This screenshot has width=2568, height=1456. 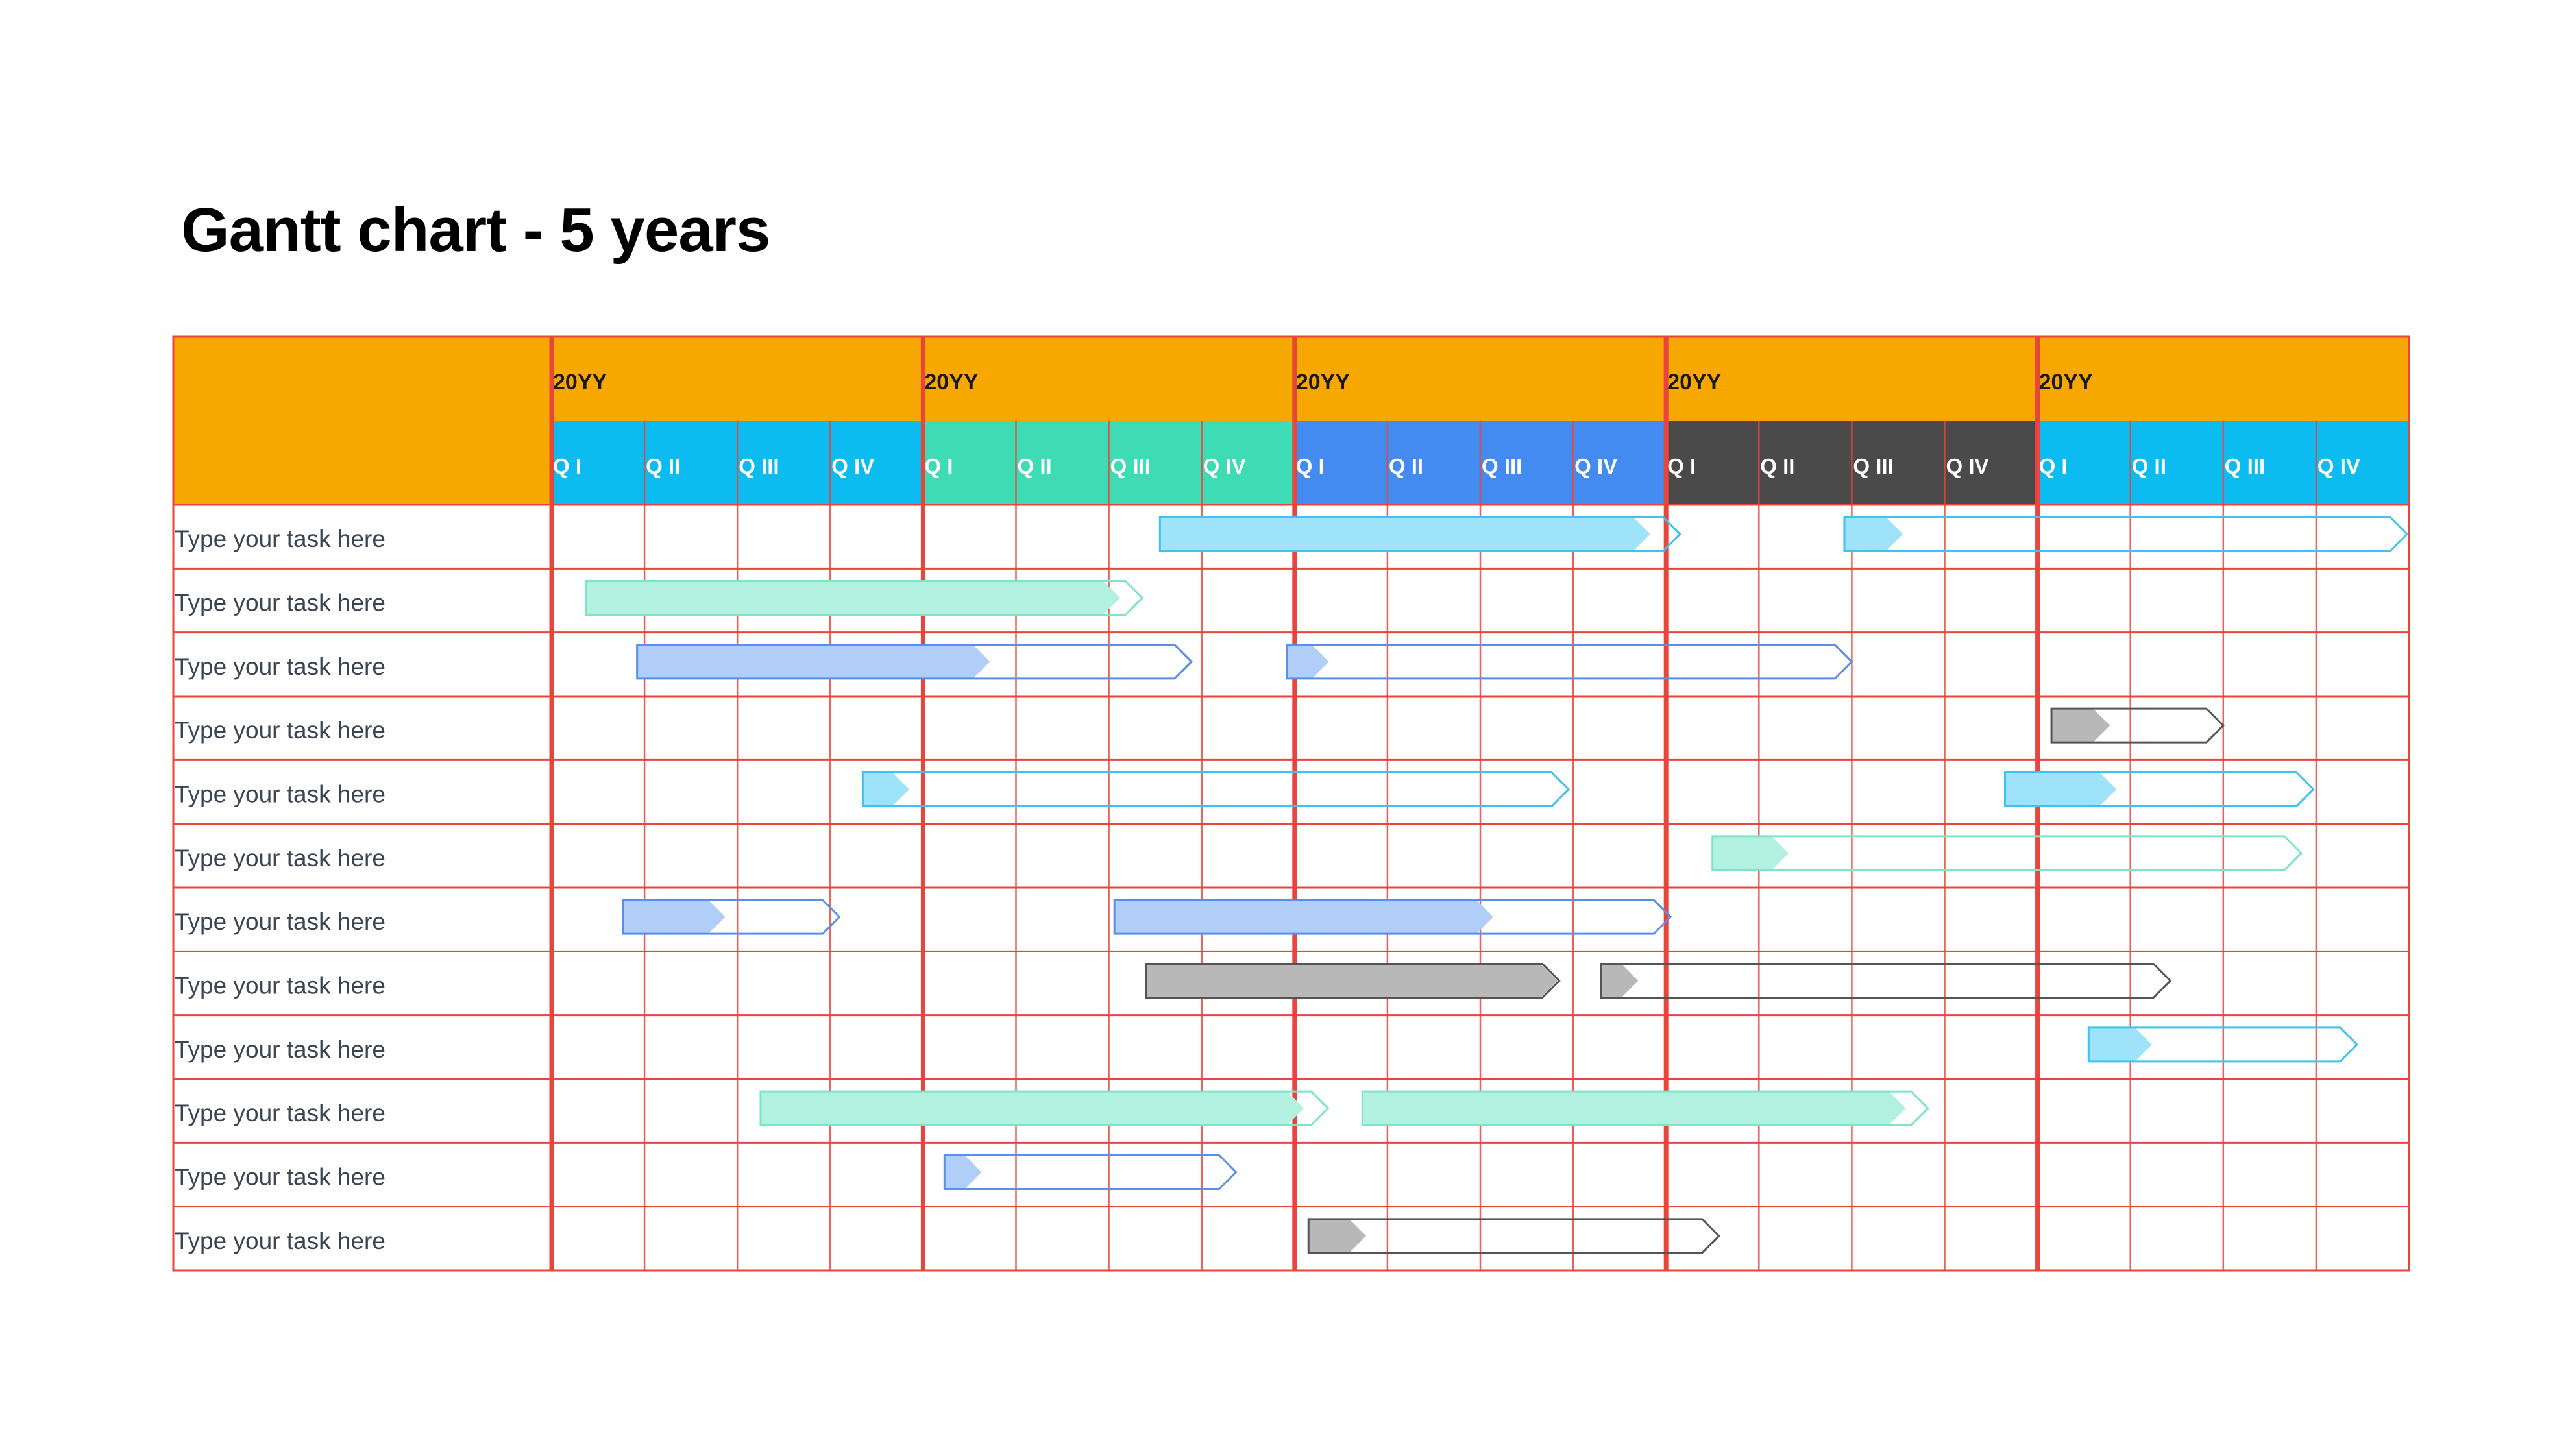 I want to click on page-title: Gantt chart - 5 years, so click(x=475, y=230).